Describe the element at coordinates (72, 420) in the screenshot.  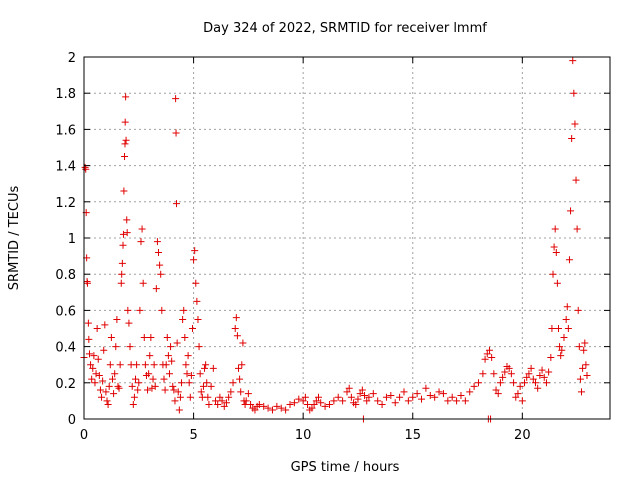
I see `y-tick-label: 0` at that location.